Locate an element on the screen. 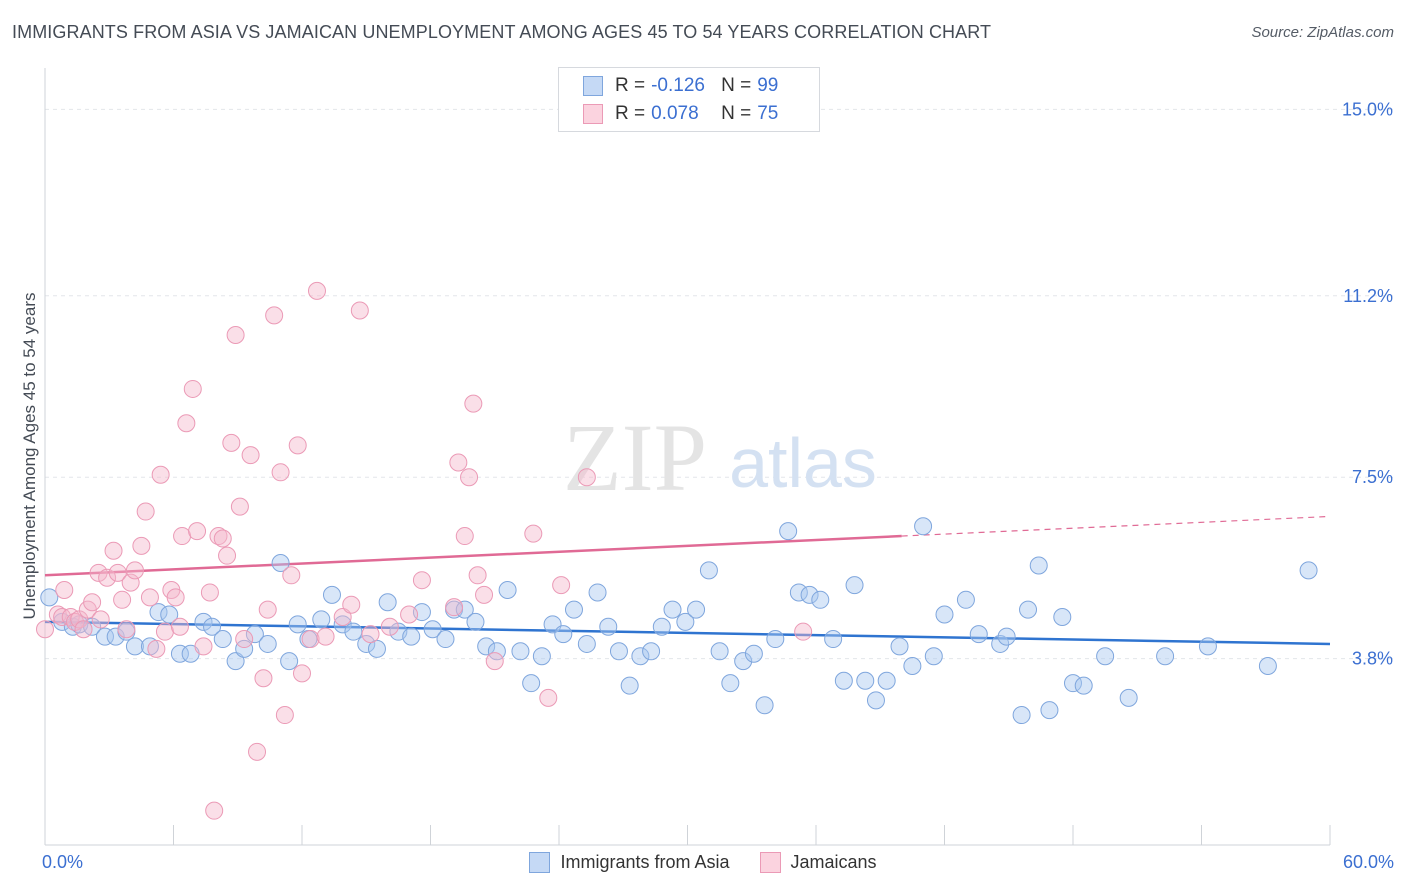 Image resolution: width=1406 pixels, height=892 pixels. legend-row-asia: R = -0.126 N = 99 is located at coordinates (680, 86).